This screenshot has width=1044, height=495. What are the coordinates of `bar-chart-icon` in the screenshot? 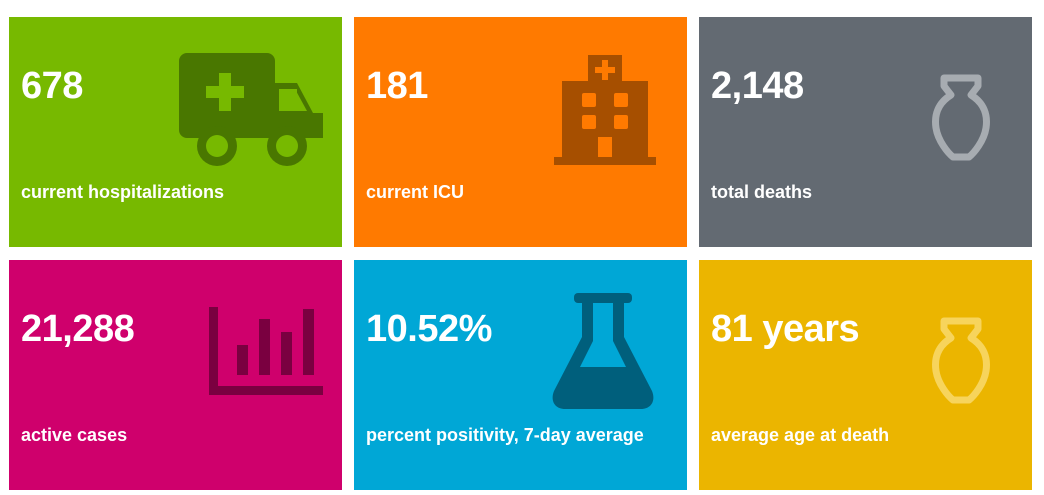 It's located at (266, 352).